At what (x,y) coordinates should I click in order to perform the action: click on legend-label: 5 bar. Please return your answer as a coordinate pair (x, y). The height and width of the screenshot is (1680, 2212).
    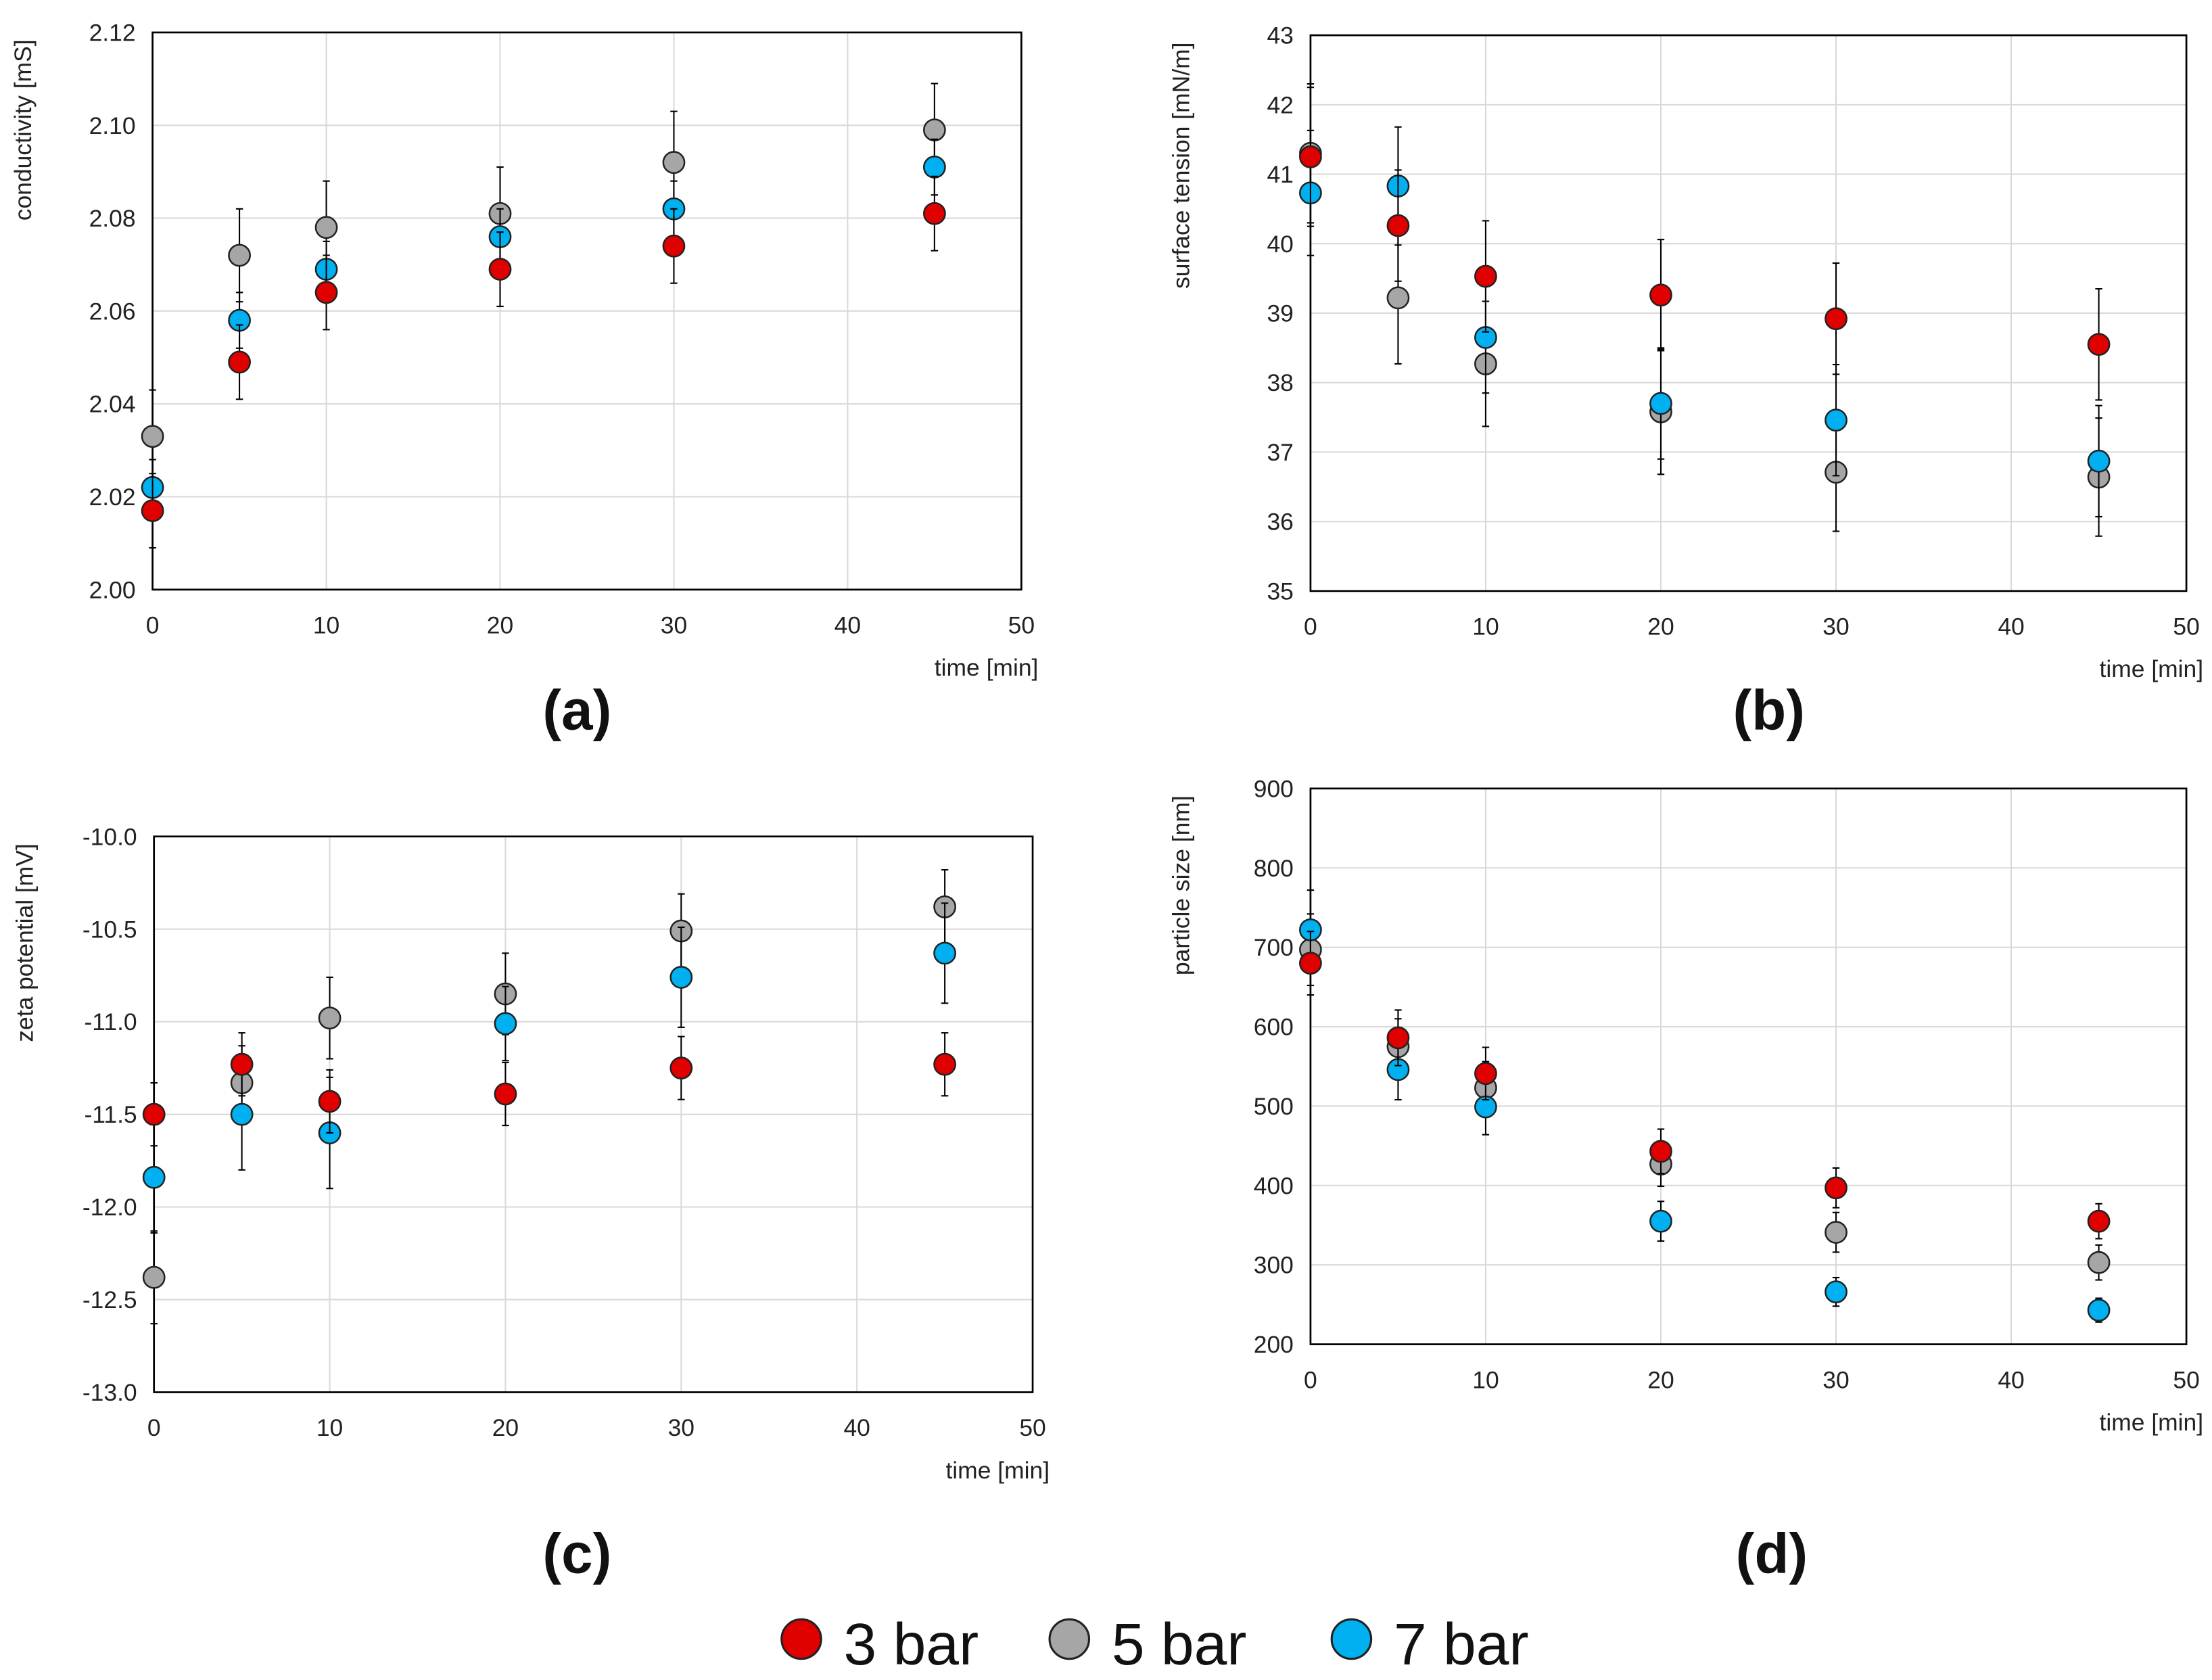
    Looking at the image, I should click on (1179, 1644).